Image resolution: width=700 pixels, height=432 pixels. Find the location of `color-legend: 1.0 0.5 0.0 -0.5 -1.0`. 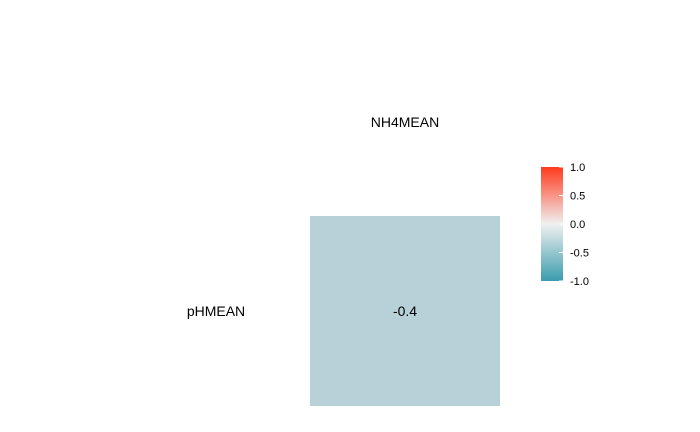

color-legend: 1.0 0.5 0.0 -0.5 -1.0 is located at coordinates (565, 225).